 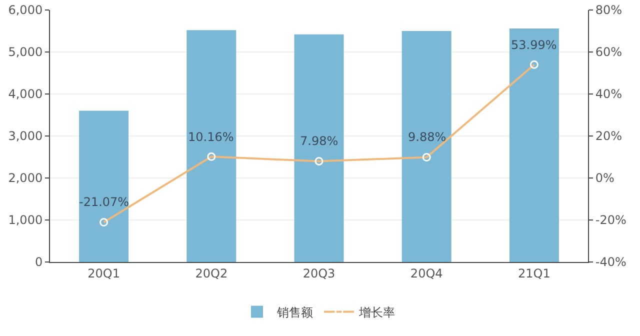 What do you see at coordinates (25, 52) in the screenshot?
I see `y-tick-label: 5,000` at bounding box center [25, 52].